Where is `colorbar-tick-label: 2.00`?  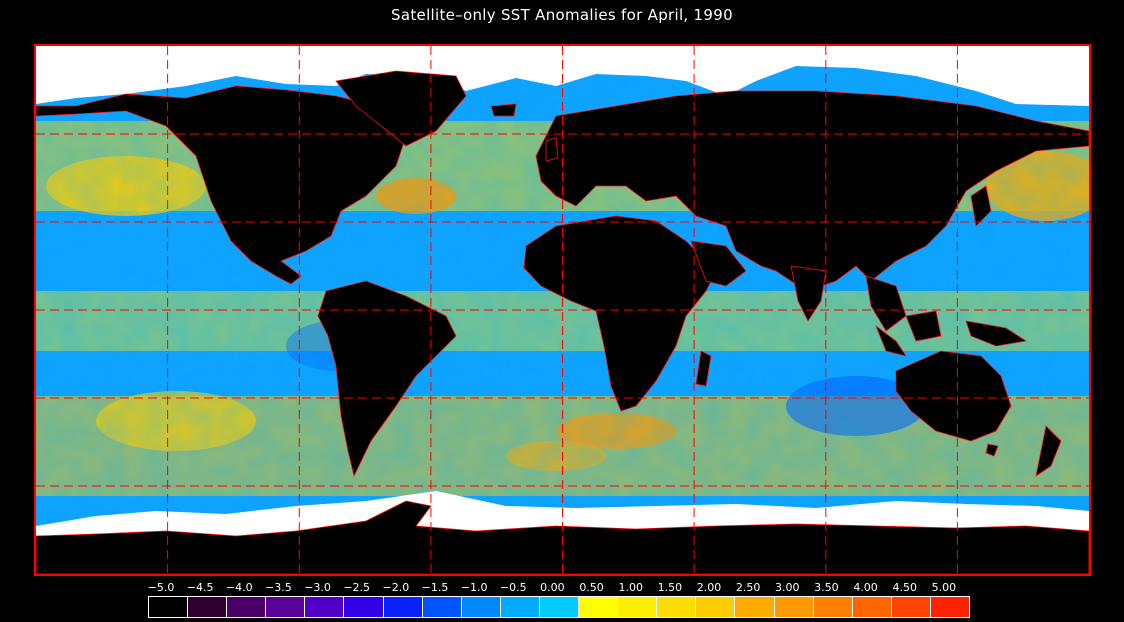
colorbar-tick-label: 2.00 is located at coordinates (709, 587).